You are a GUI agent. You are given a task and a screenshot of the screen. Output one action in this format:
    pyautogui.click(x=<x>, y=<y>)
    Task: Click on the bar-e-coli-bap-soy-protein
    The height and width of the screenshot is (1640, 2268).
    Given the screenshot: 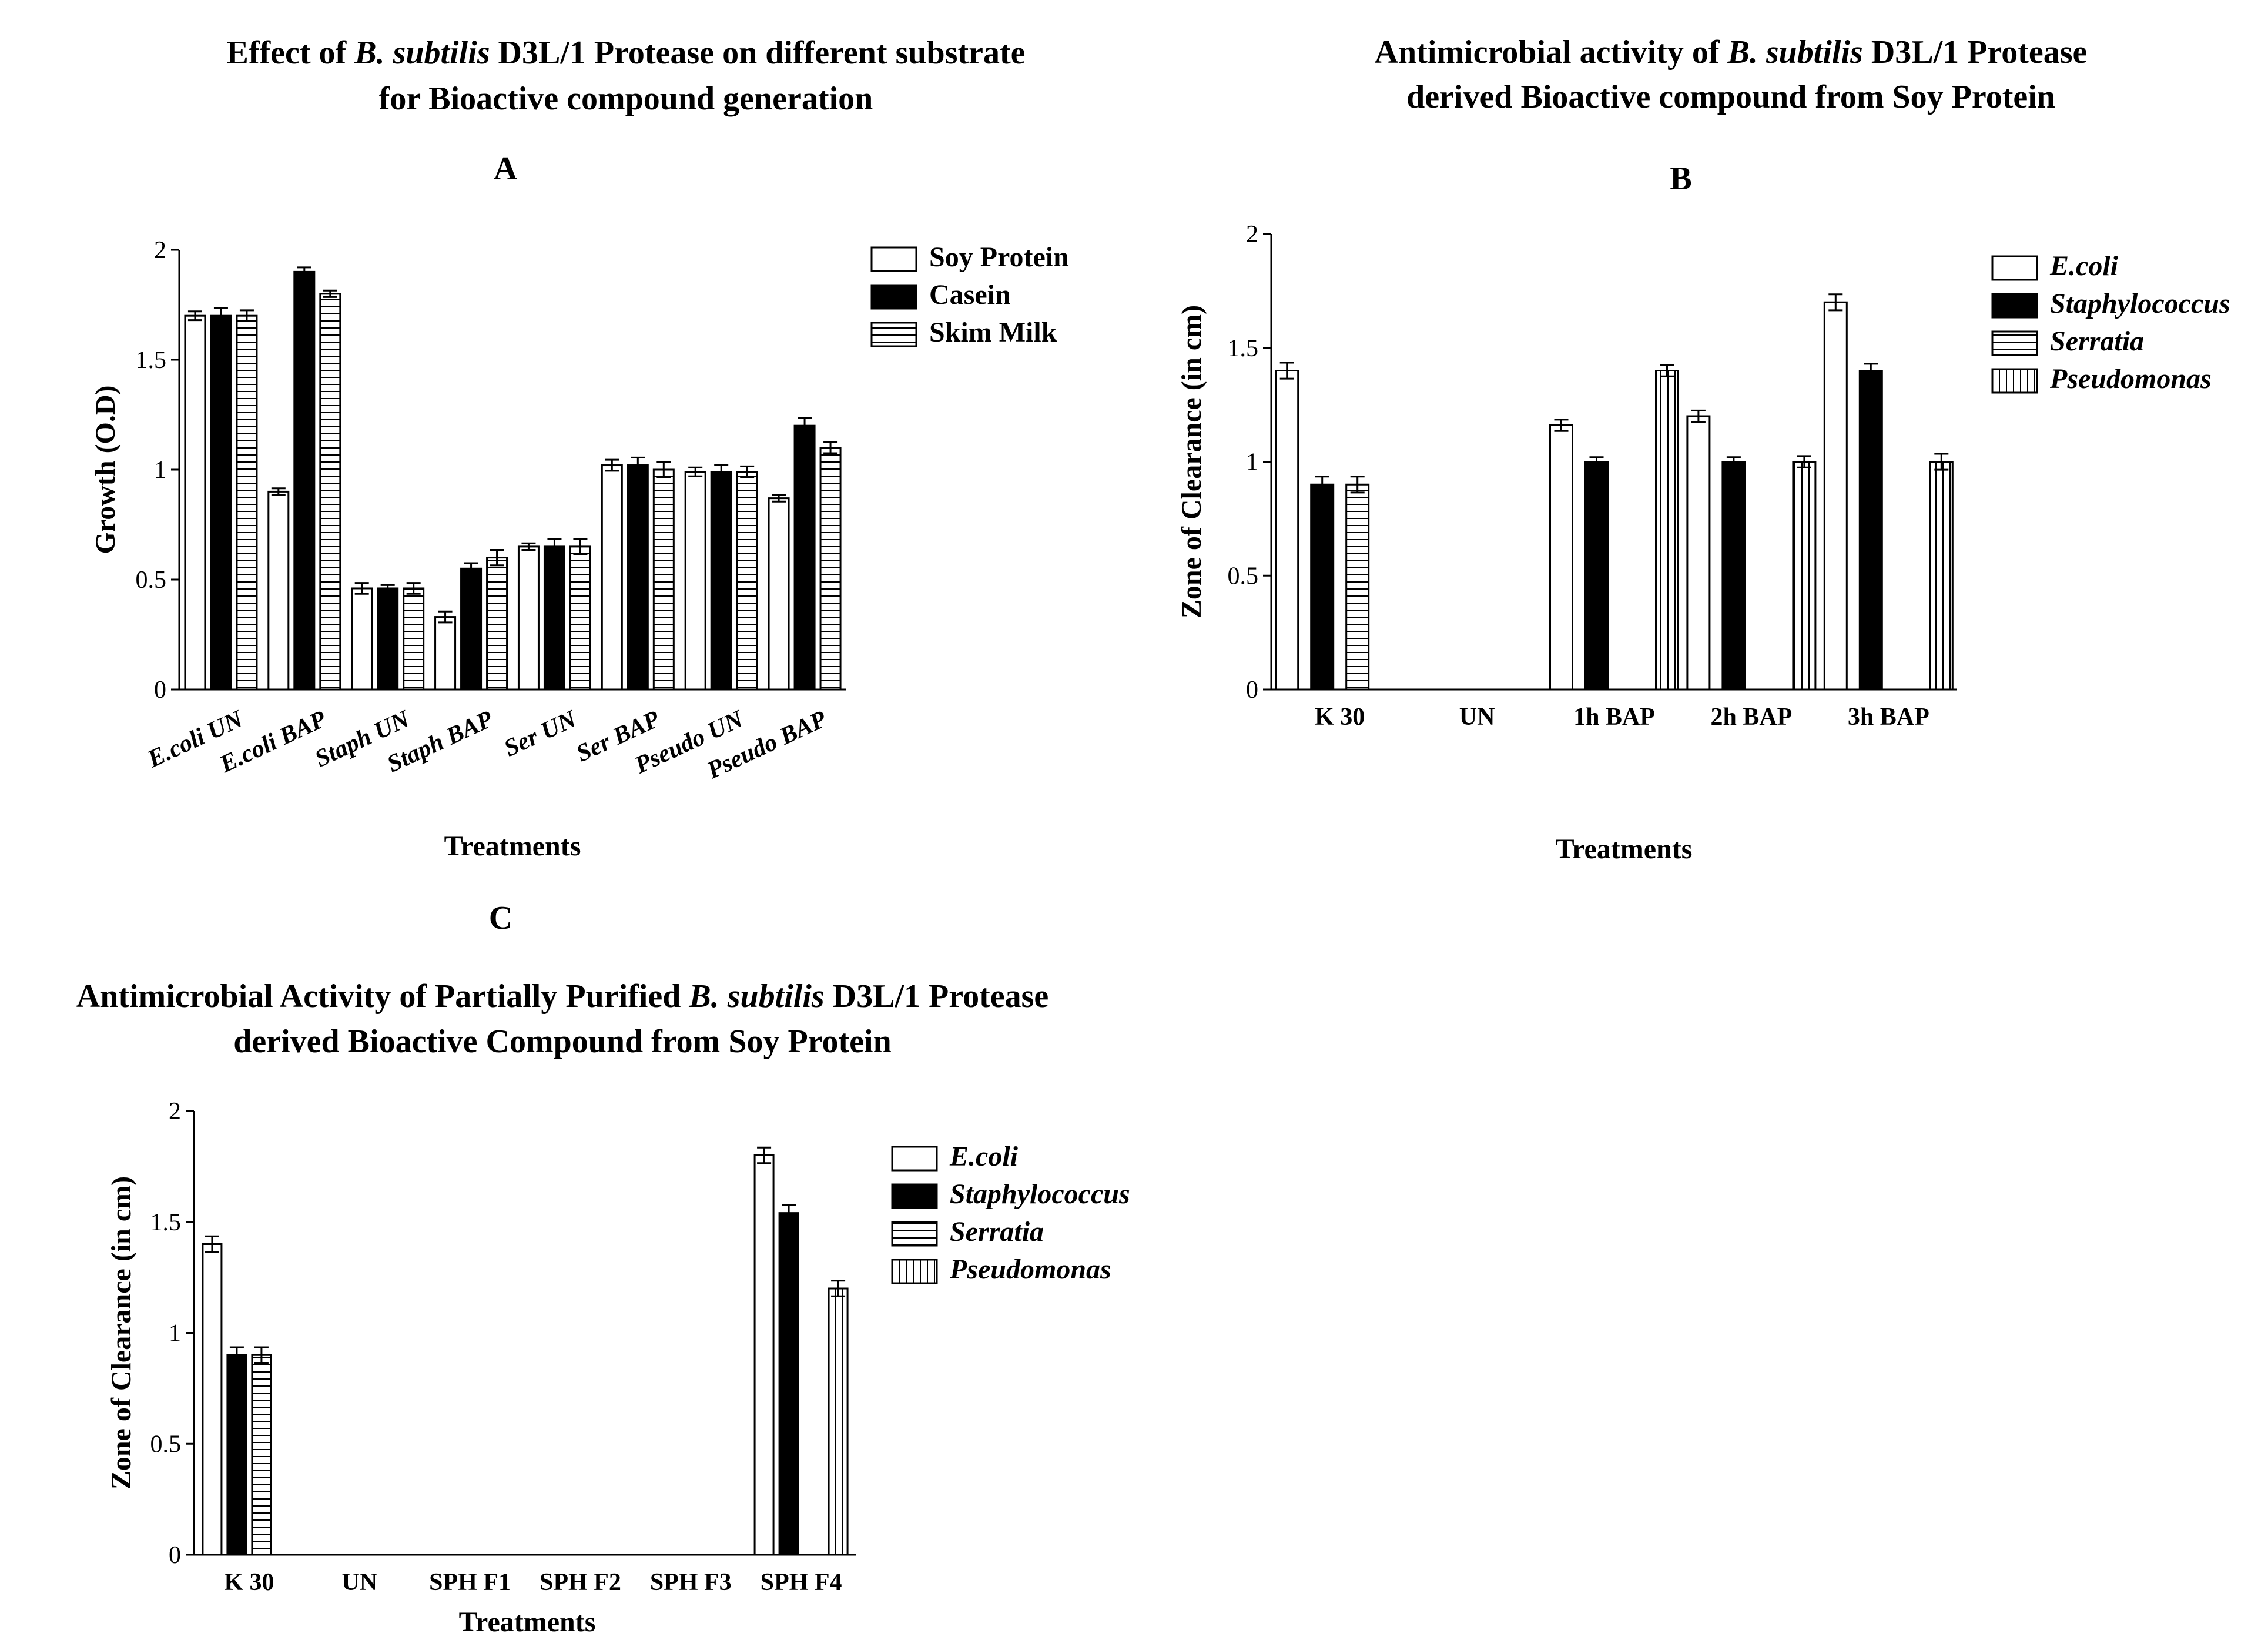 What is the action you would take?
    pyautogui.click(x=278, y=590)
    